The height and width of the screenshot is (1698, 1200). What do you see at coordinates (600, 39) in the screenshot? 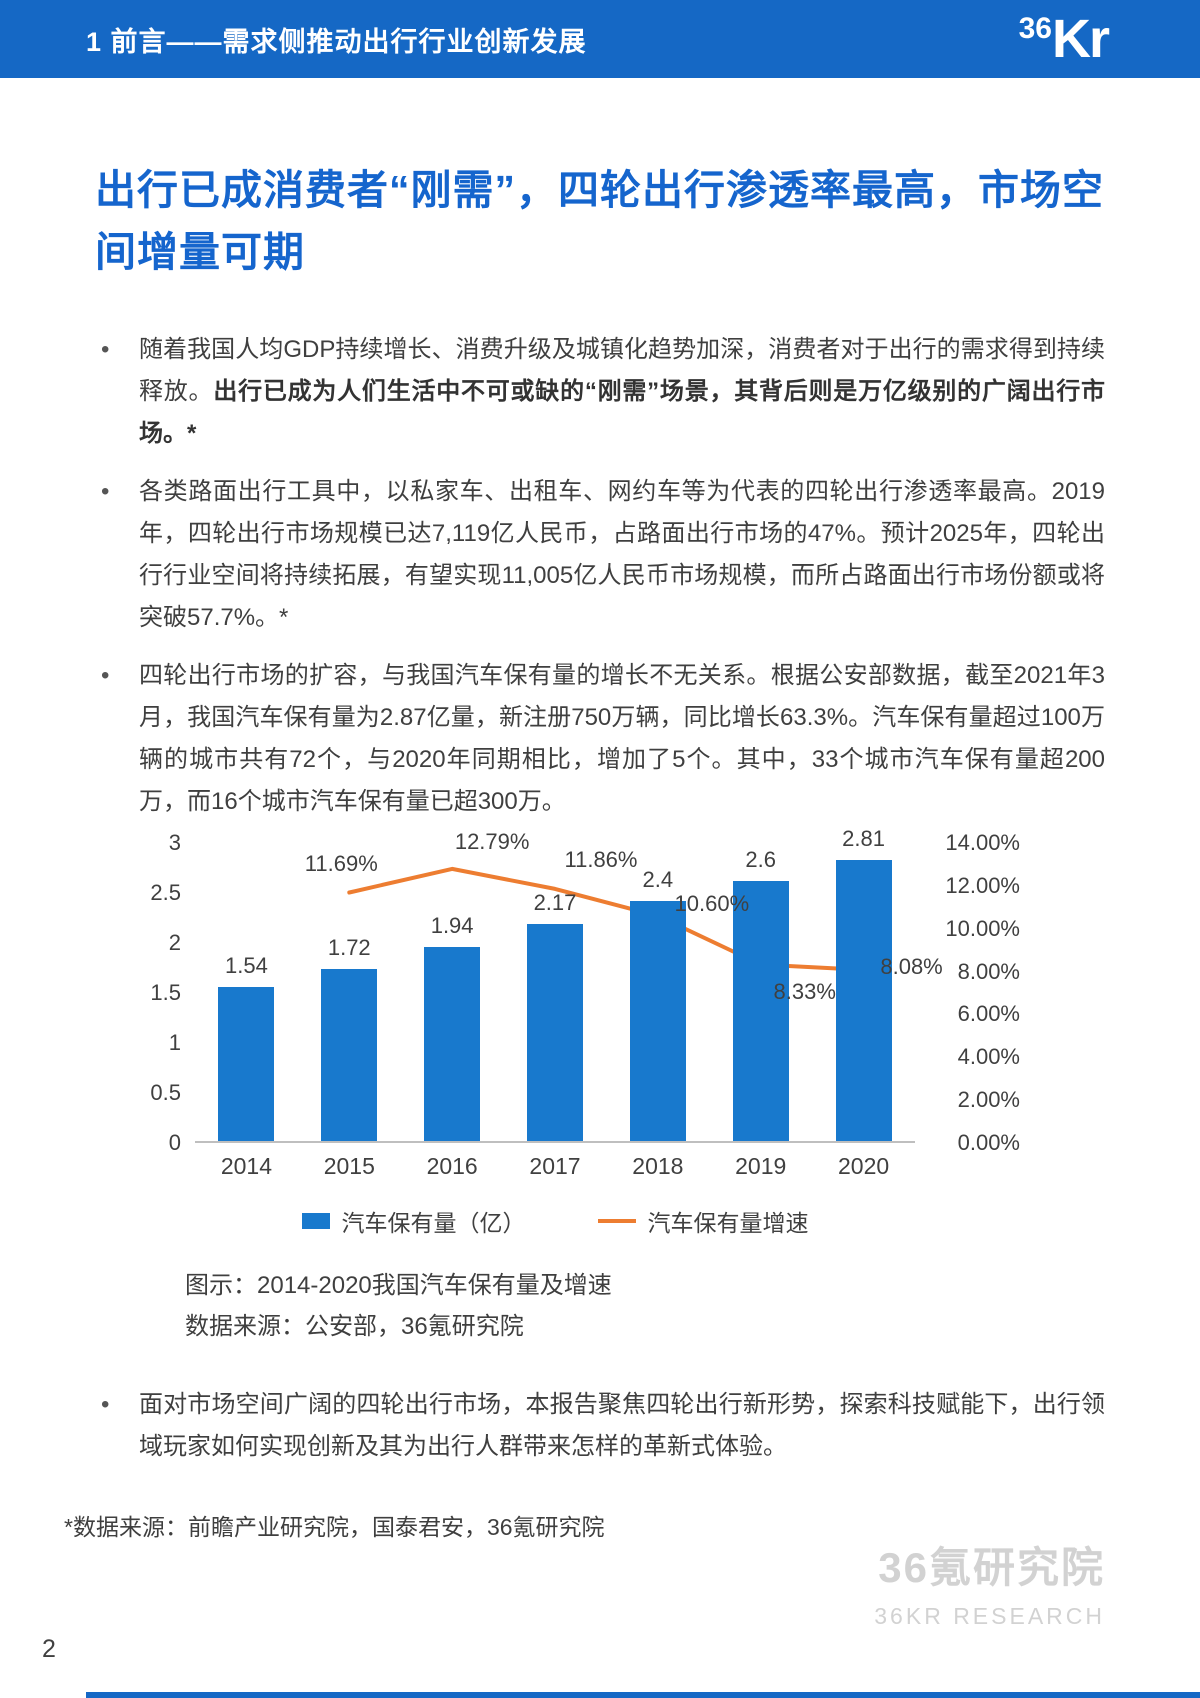
I see `page-header: 1 前言——需求侧推动出行行业创新发展 36 Kr` at bounding box center [600, 39].